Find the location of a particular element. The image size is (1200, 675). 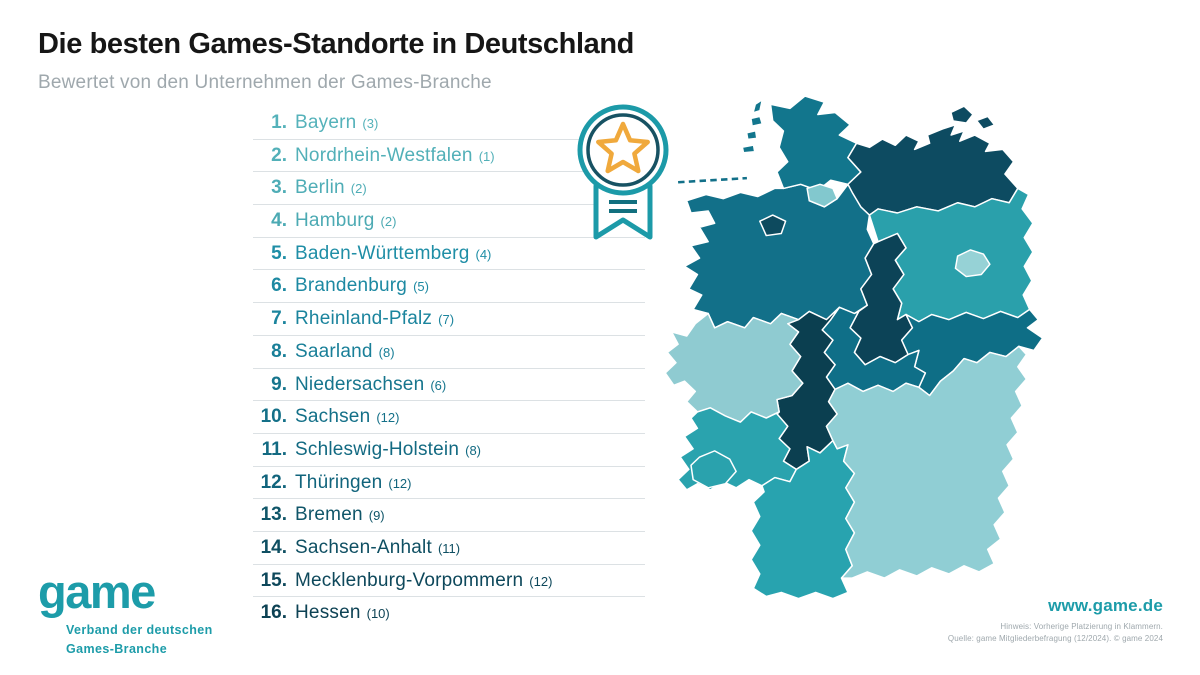

rank-number: 3. is located at coordinates (279, 188).